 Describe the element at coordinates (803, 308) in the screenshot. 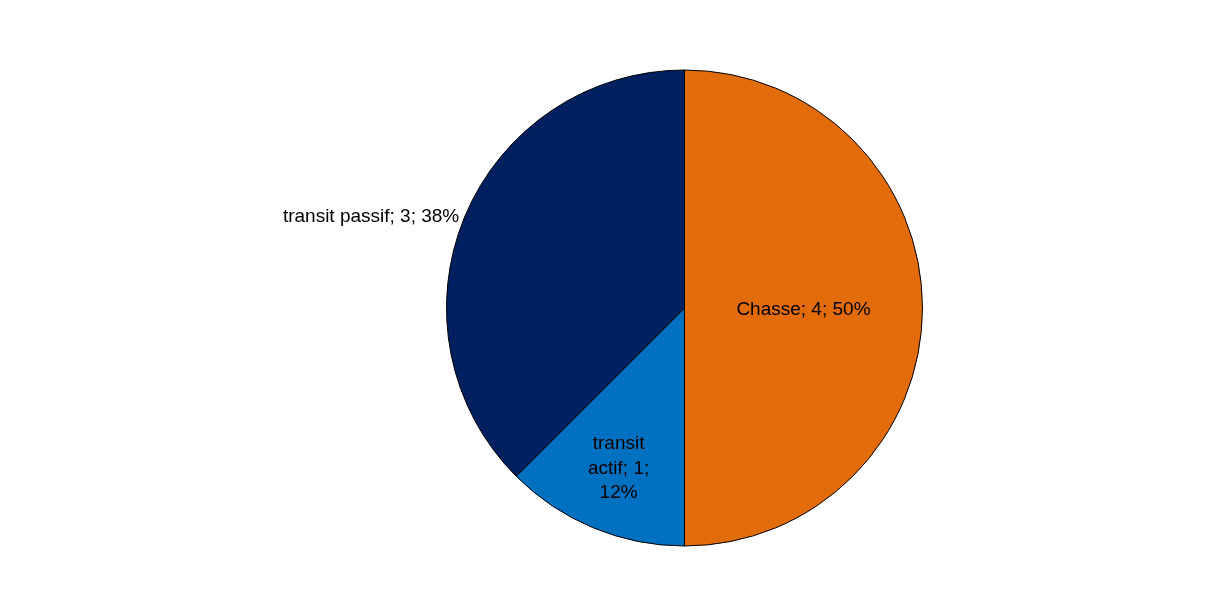

I see `slice-label: Chasse; 4; 50%` at that location.